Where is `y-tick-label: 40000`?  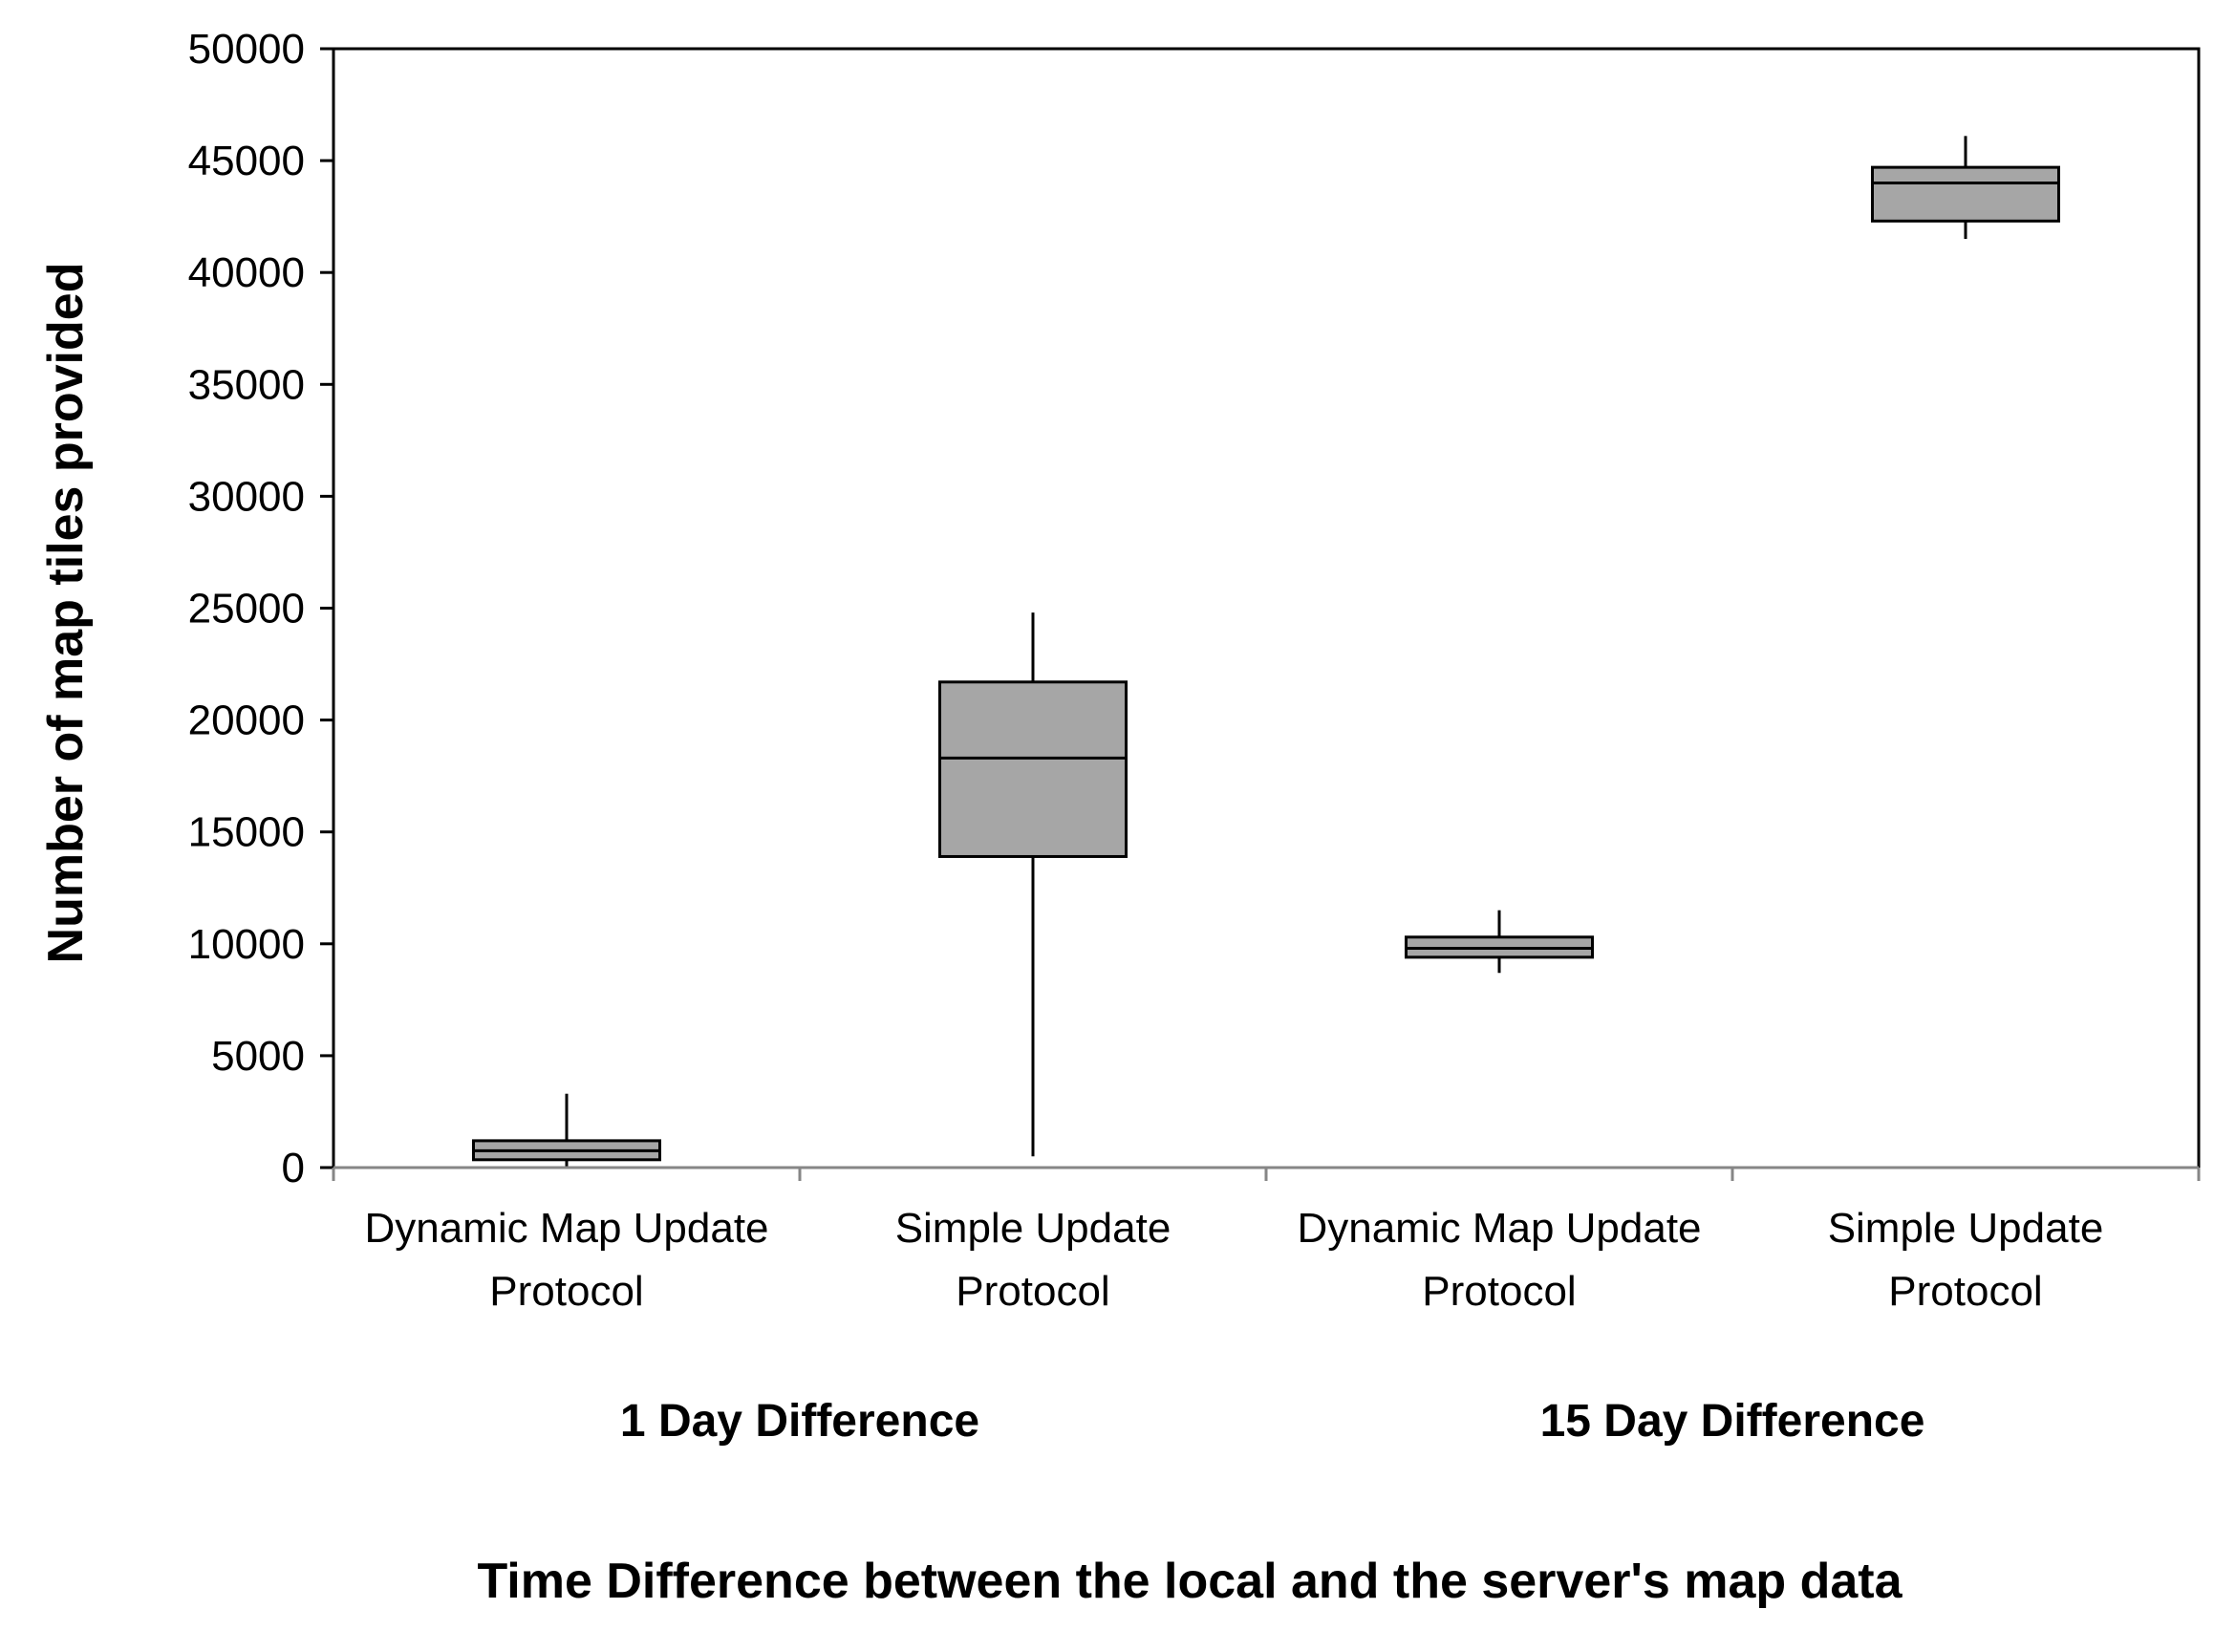
y-tick-label: 40000 is located at coordinates (247, 272).